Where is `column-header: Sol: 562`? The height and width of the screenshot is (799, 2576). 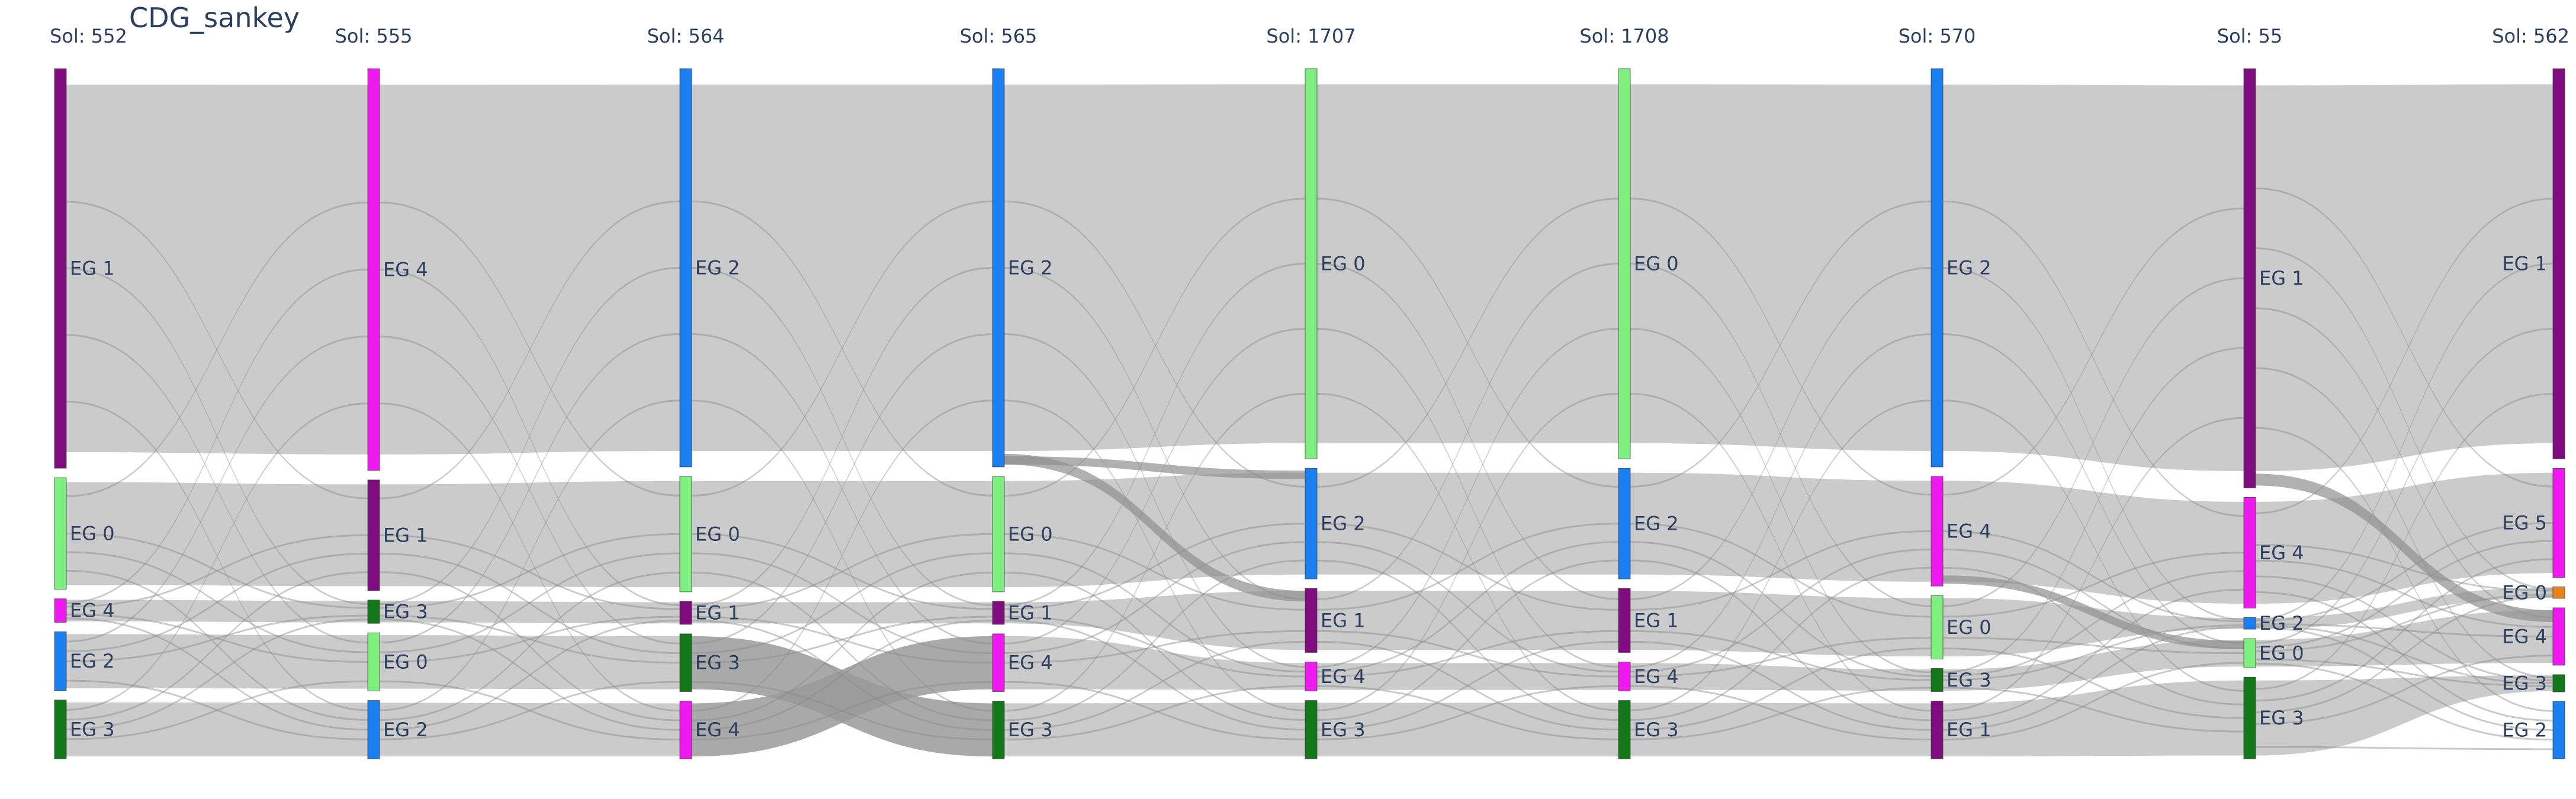 column-header: Sol: 562 is located at coordinates (2530, 36).